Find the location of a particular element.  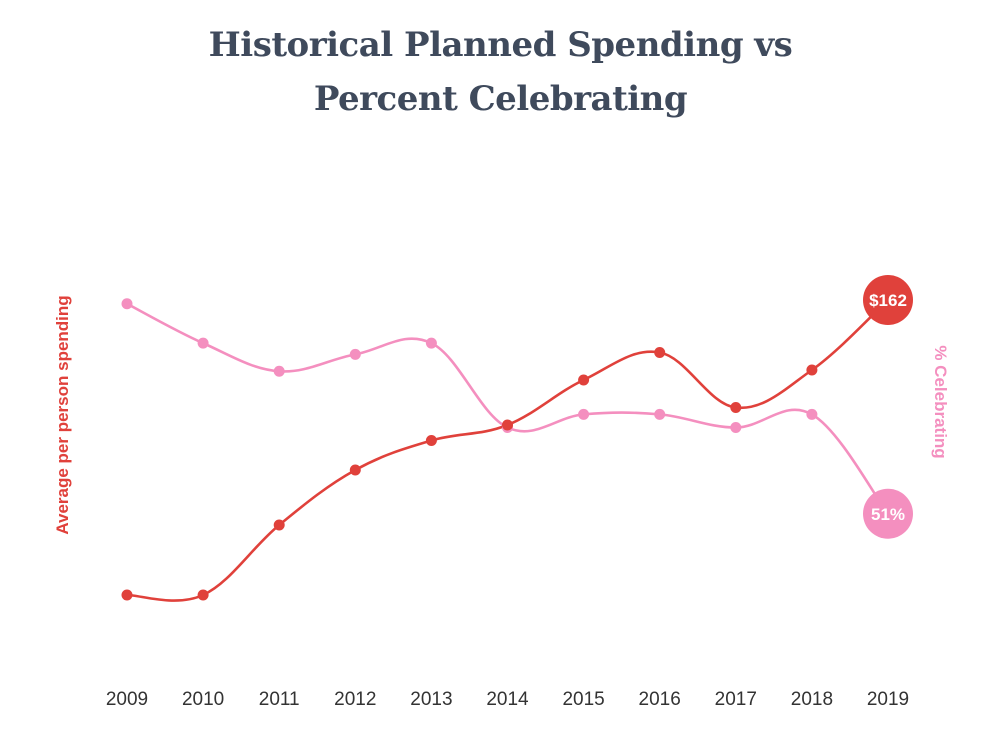

data-point-spending-2009 is located at coordinates (127, 595).